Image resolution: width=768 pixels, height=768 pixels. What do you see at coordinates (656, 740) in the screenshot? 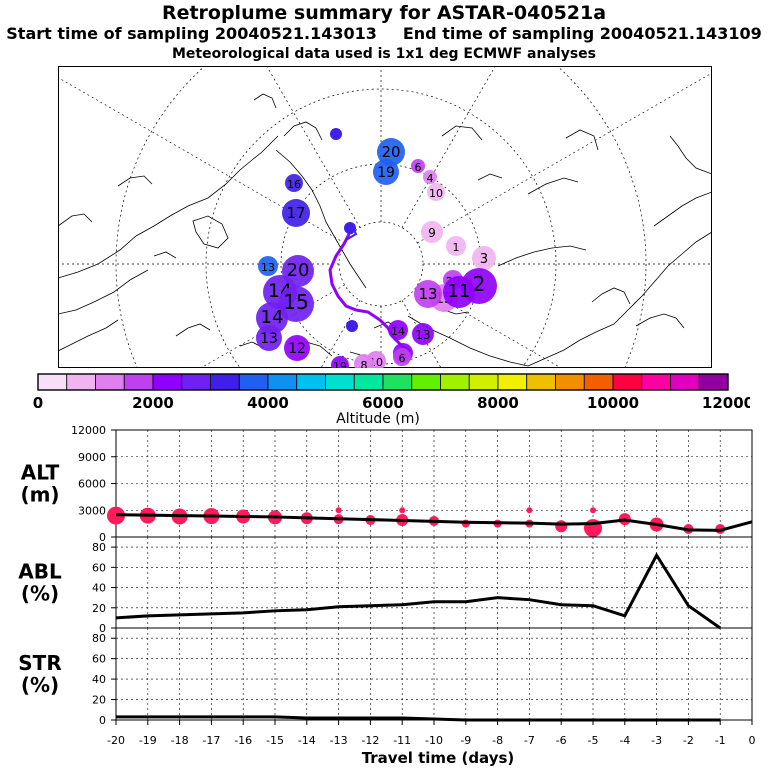
I see `x-tick-label: -3` at bounding box center [656, 740].